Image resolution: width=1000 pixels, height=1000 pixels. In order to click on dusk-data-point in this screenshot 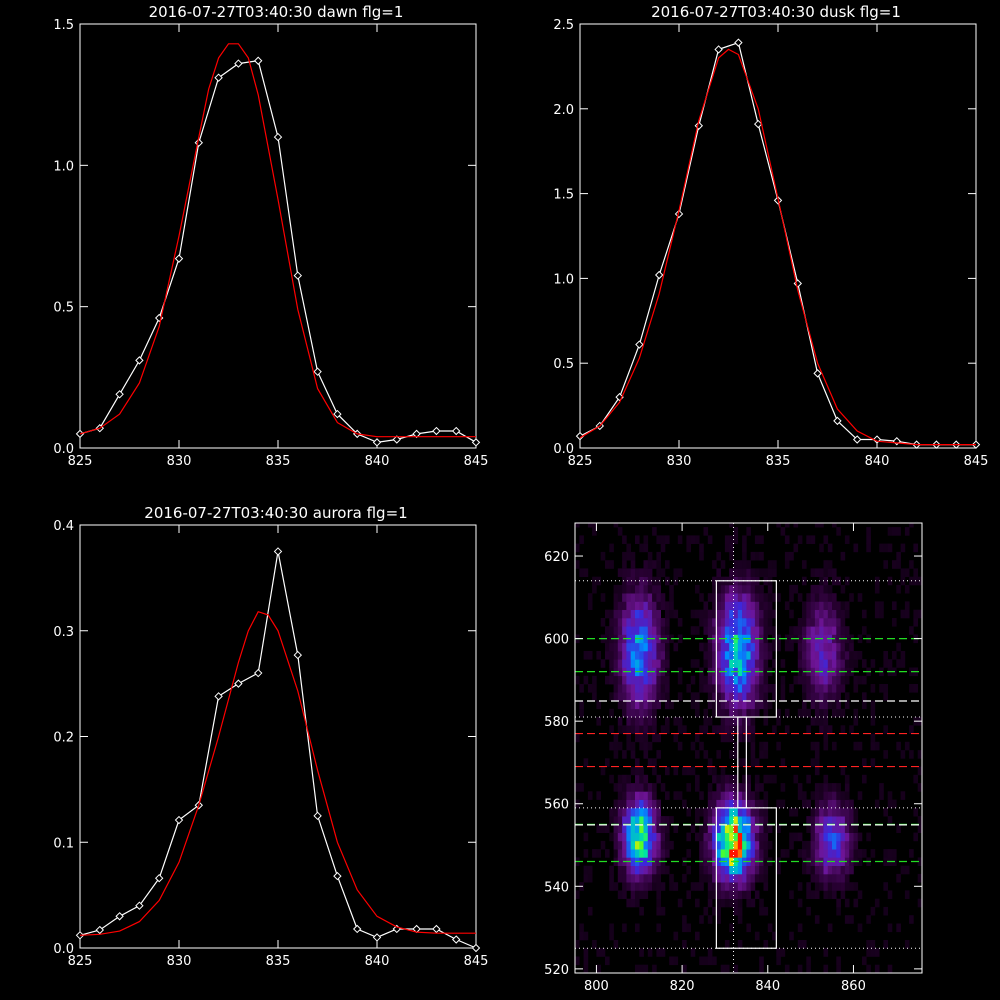, I will do `click(580, 436)`.